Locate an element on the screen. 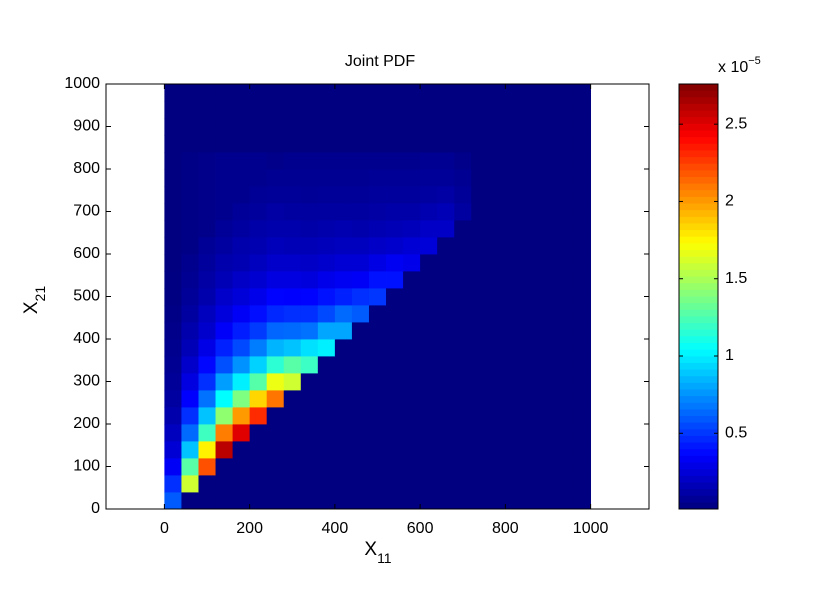  y-tick-label: 700 is located at coordinates (86, 211).